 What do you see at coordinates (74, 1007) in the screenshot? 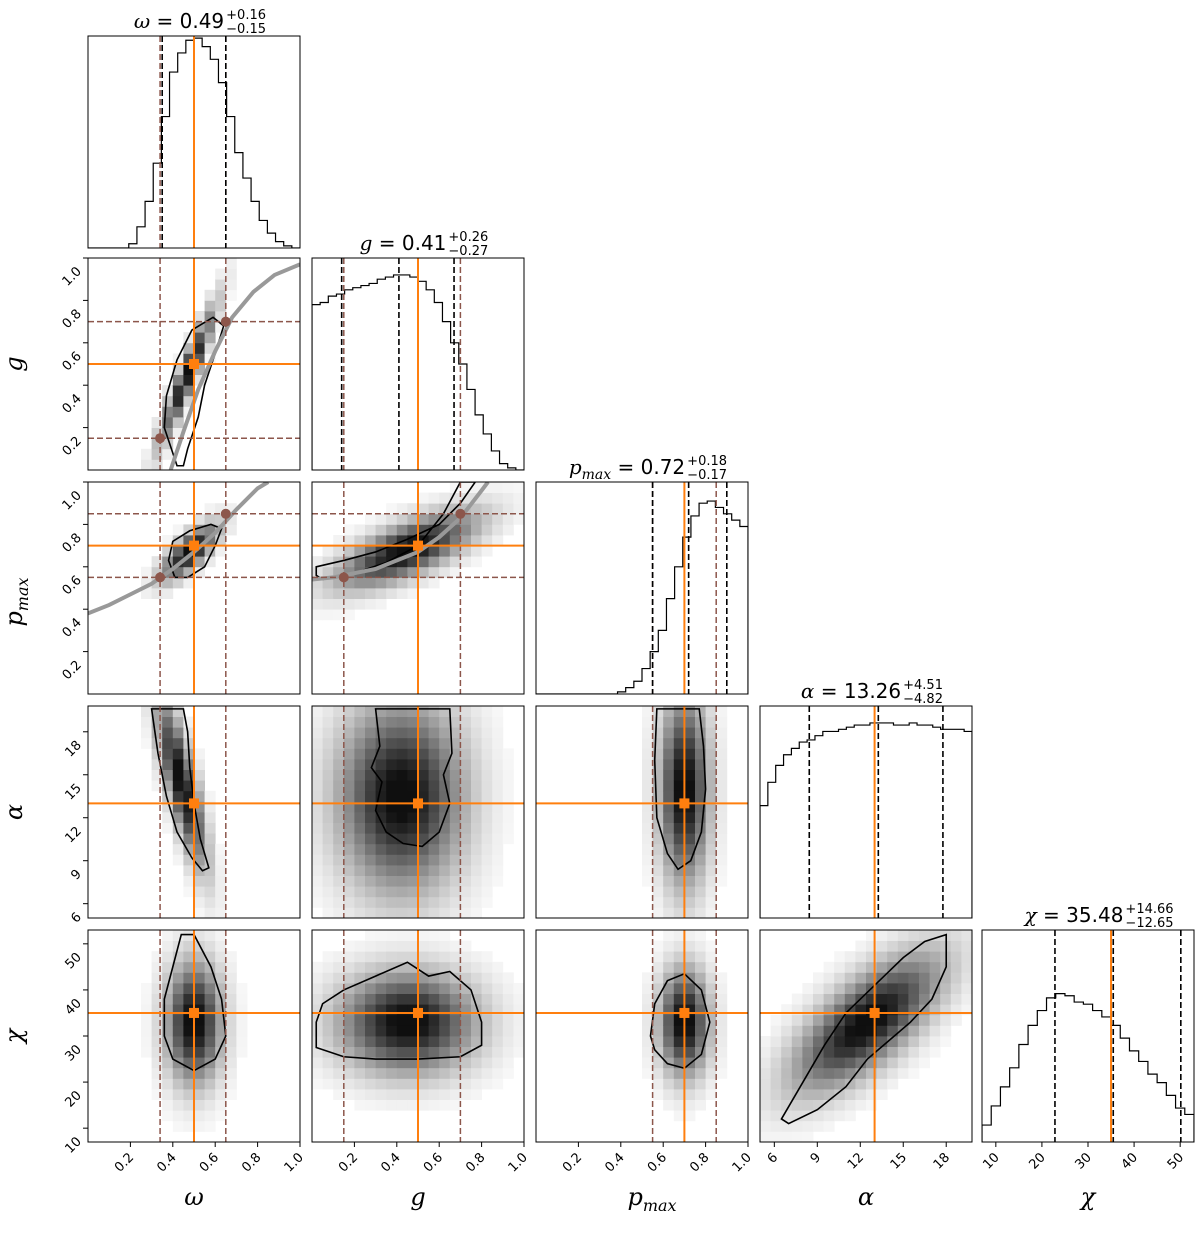
I see `y-tick-label-chi-3: 40` at bounding box center [74, 1007].